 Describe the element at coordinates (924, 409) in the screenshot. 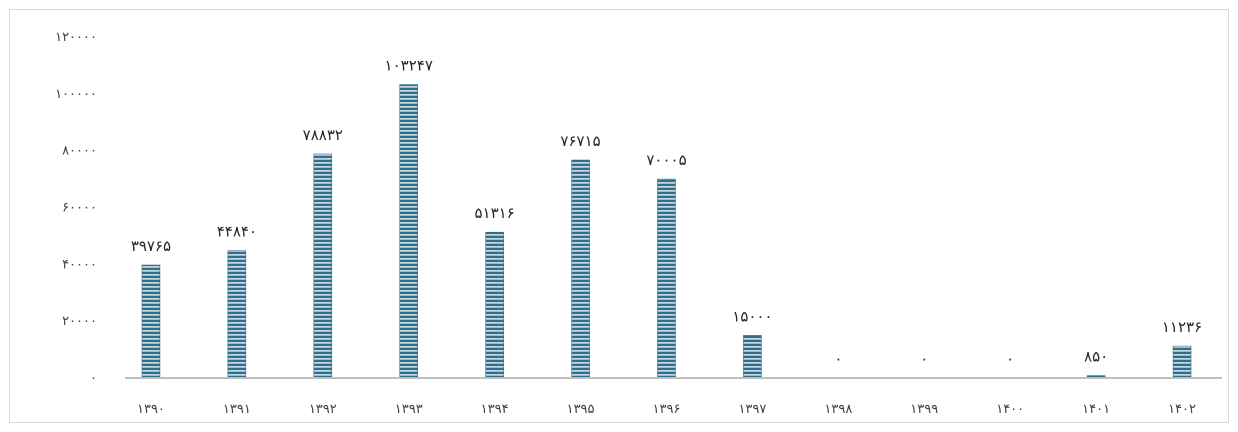

I see `x-tick-label: ۱۳۹۹` at that location.